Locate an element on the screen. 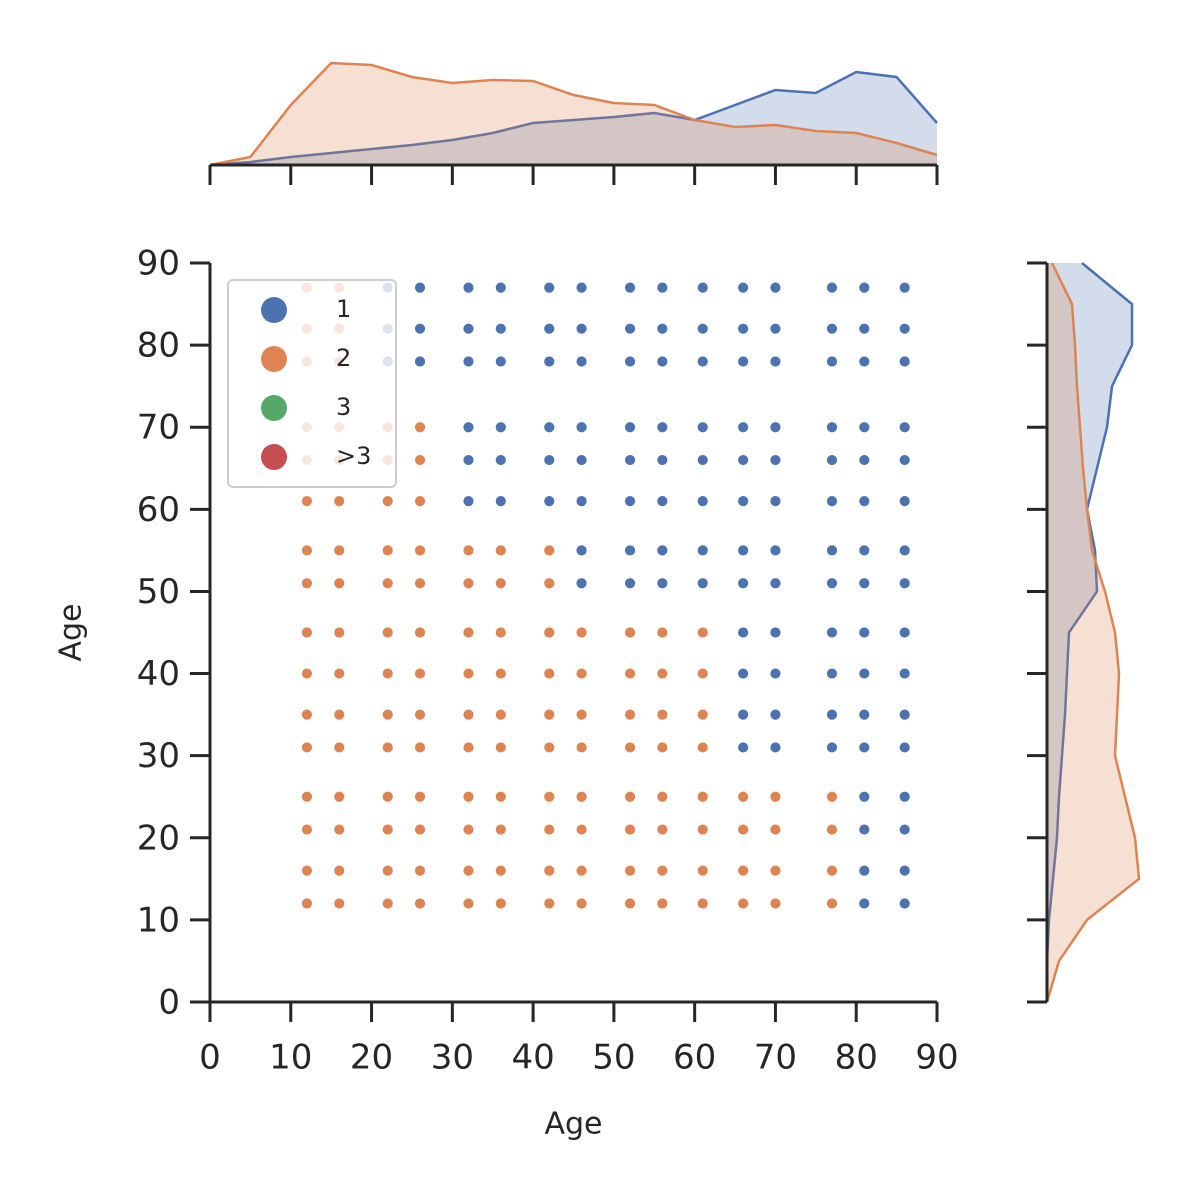  x-tick-label: 40 is located at coordinates (532, 1058).